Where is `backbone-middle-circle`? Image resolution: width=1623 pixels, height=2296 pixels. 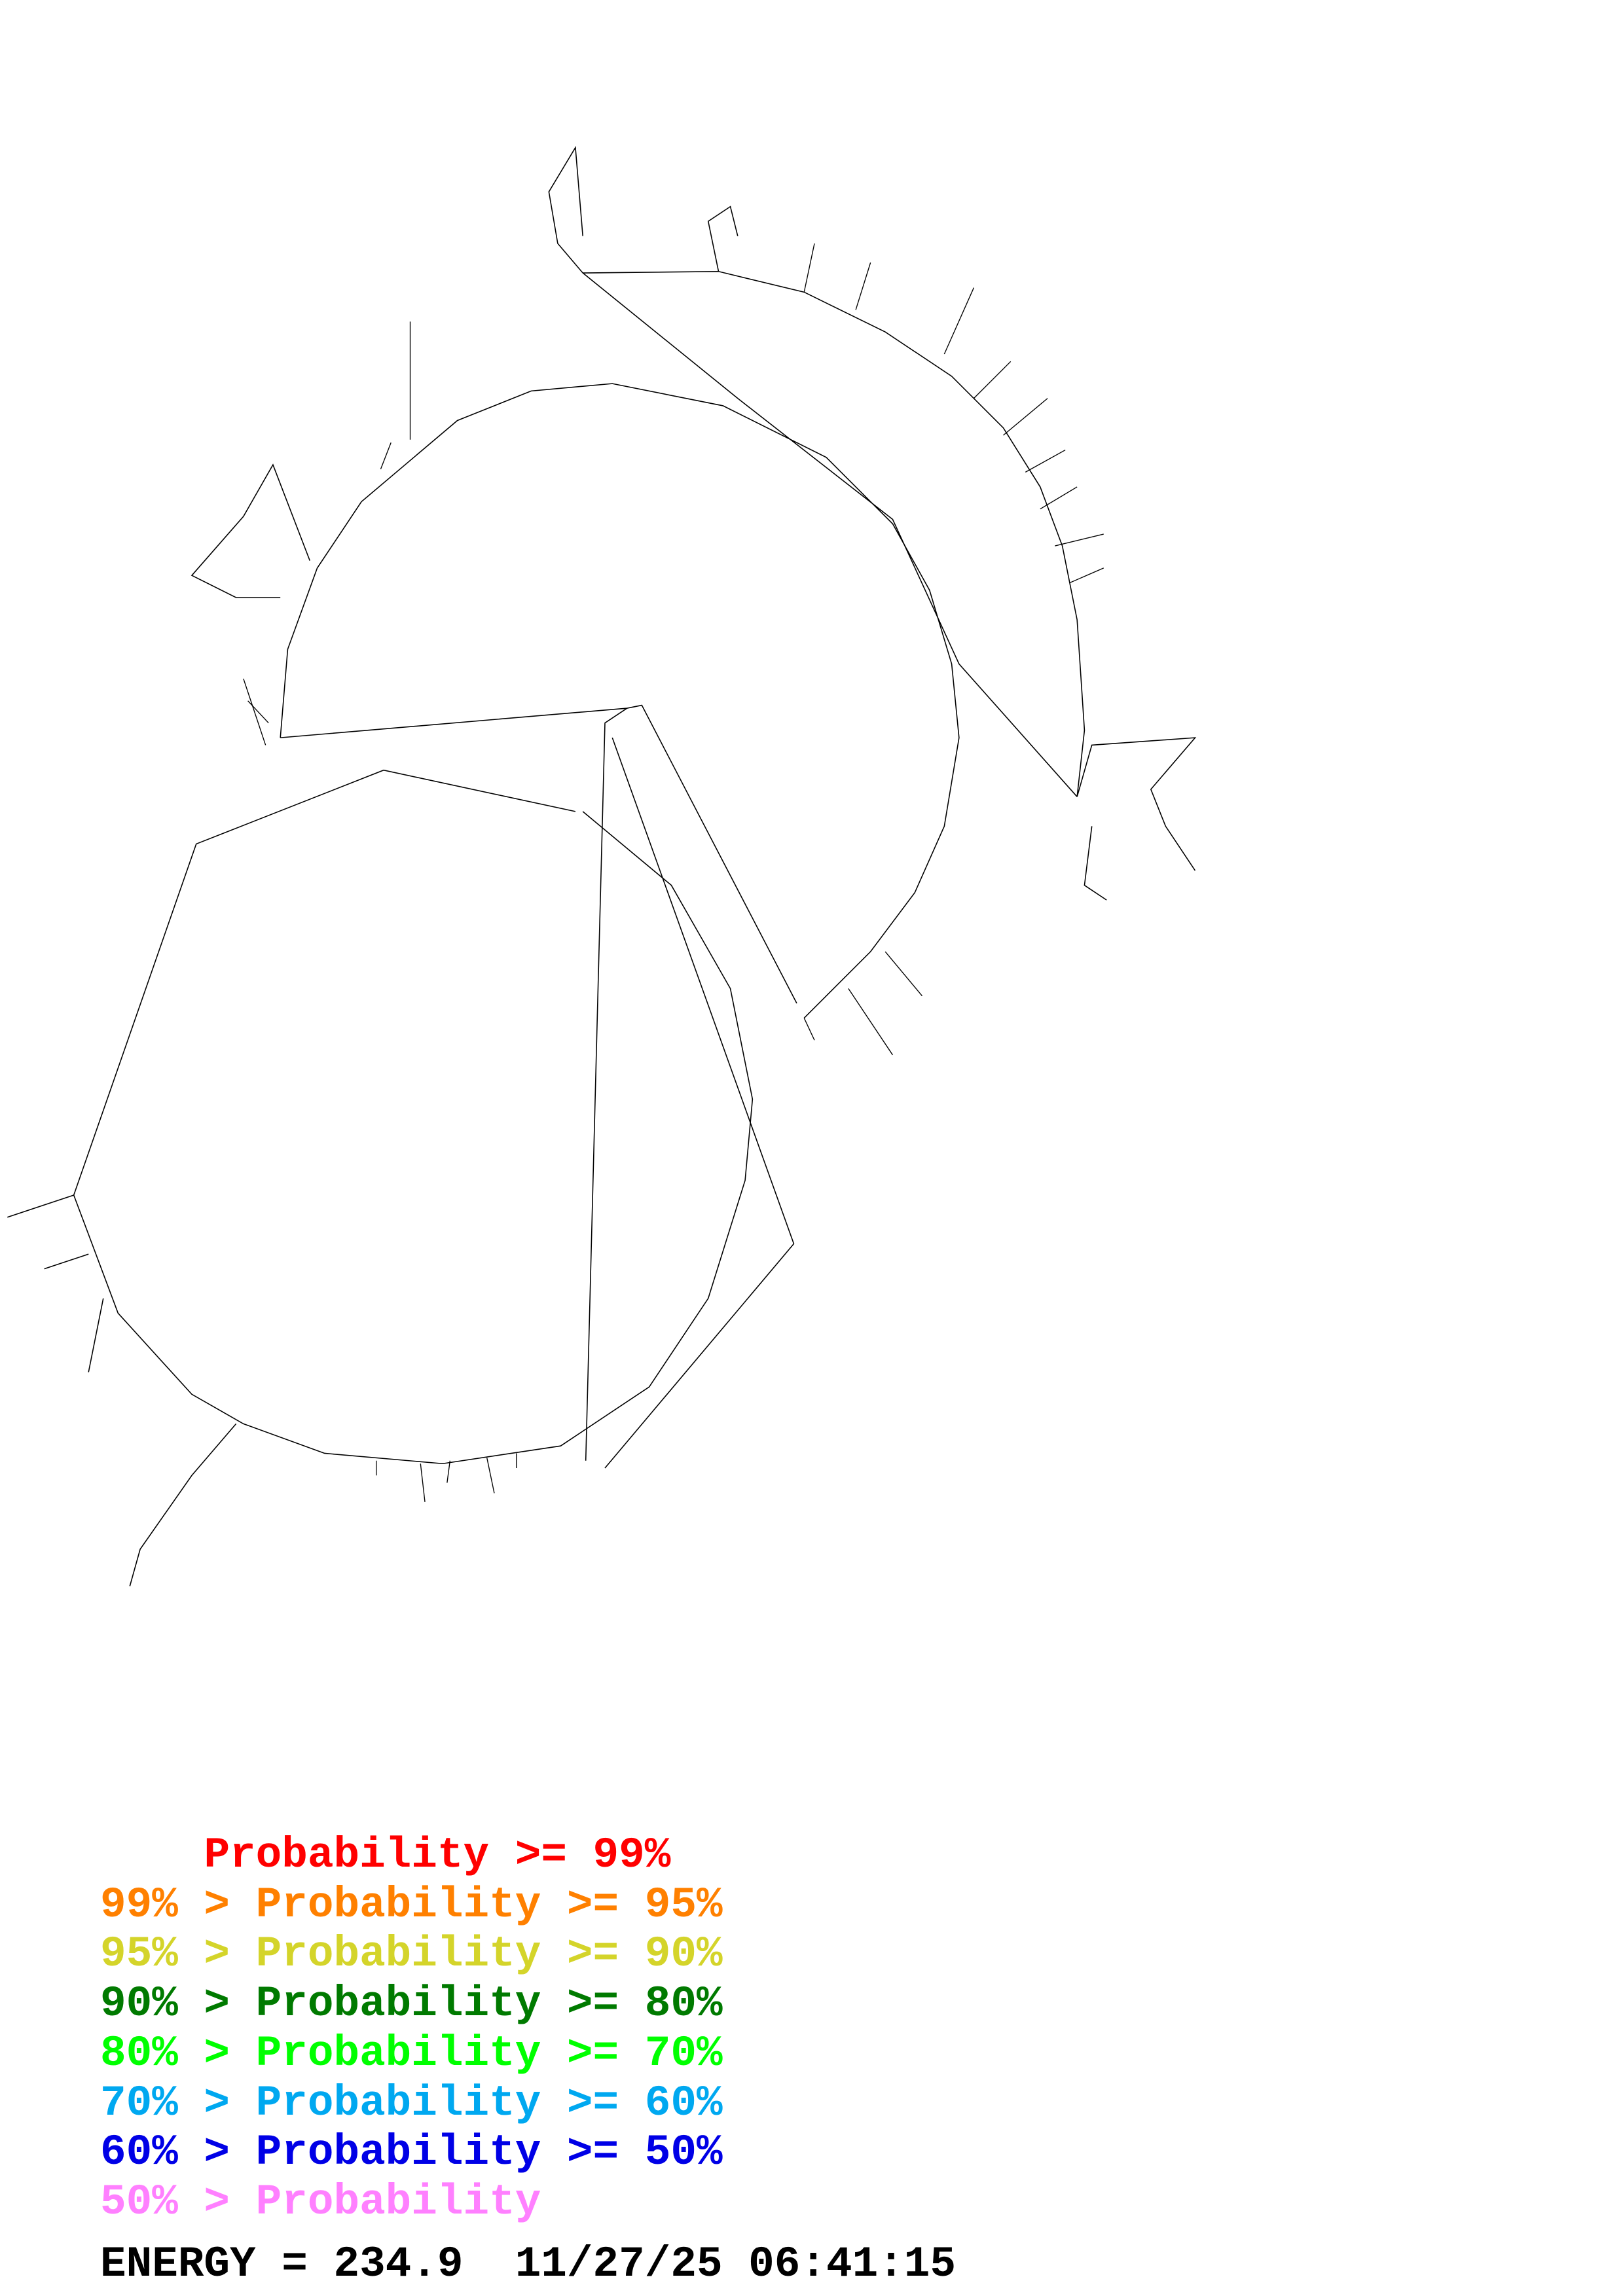 backbone-middle-circle is located at coordinates (620, 701).